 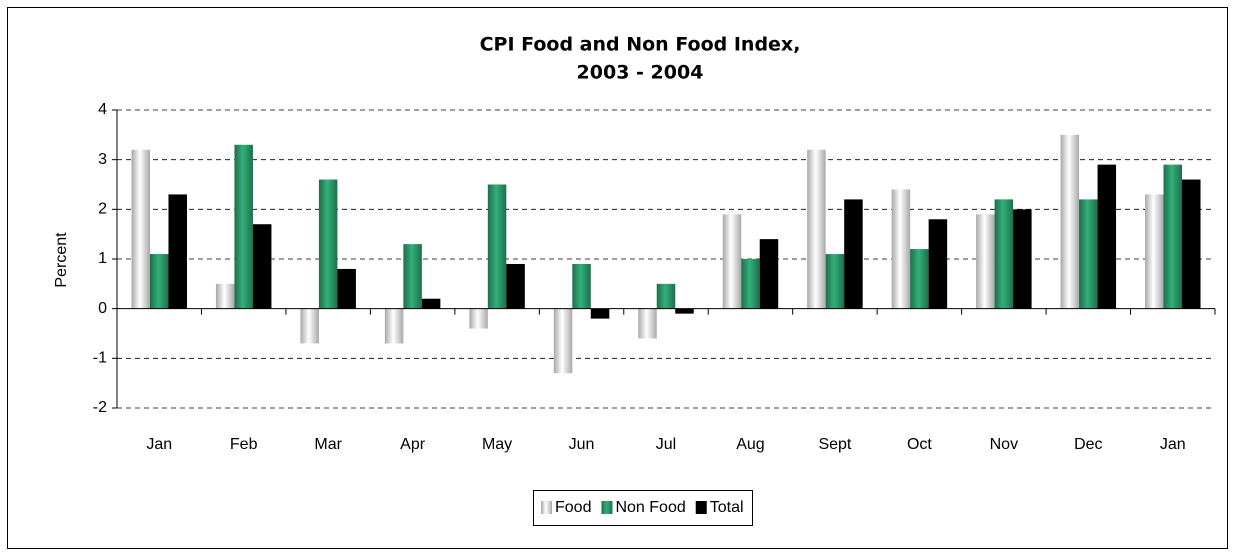 What do you see at coordinates (100, 407) in the screenshot?
I see `y-tick-label: -2` at bounding box center [100, 407].